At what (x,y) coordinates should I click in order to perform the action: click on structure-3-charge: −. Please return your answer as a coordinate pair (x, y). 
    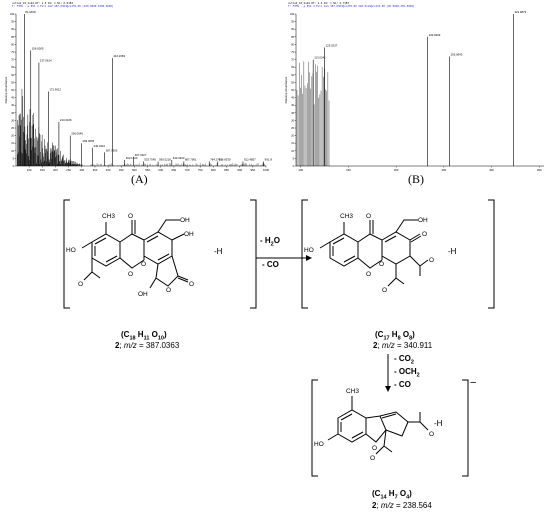
    Looking at the image, I should click on (473, 383).